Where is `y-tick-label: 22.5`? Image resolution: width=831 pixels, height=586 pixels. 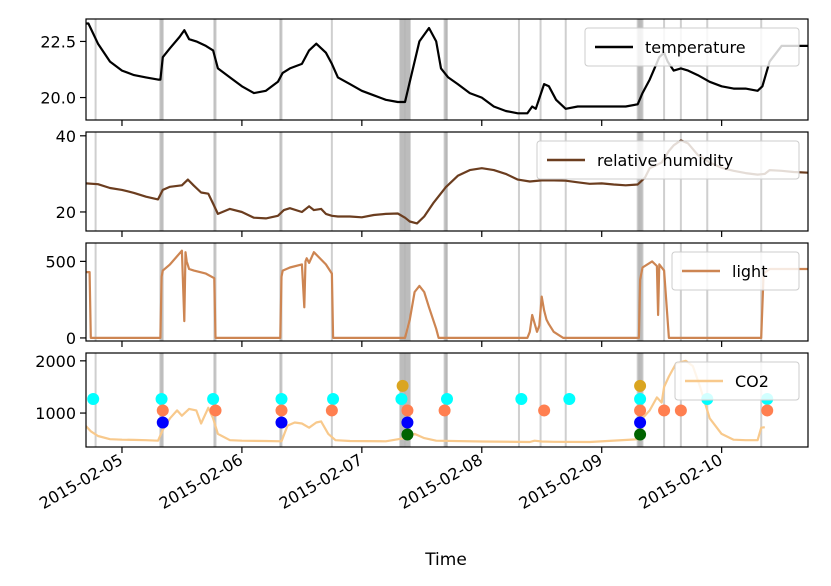 y-tick-label: 22.5 is located at coordinates (58, 41).